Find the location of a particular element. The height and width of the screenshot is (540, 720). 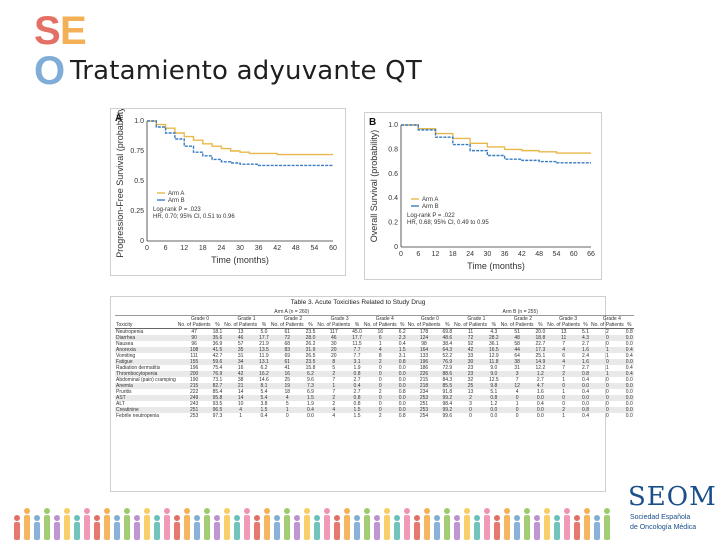

table-cell: 1.6 is located at coordinates (585, 350).